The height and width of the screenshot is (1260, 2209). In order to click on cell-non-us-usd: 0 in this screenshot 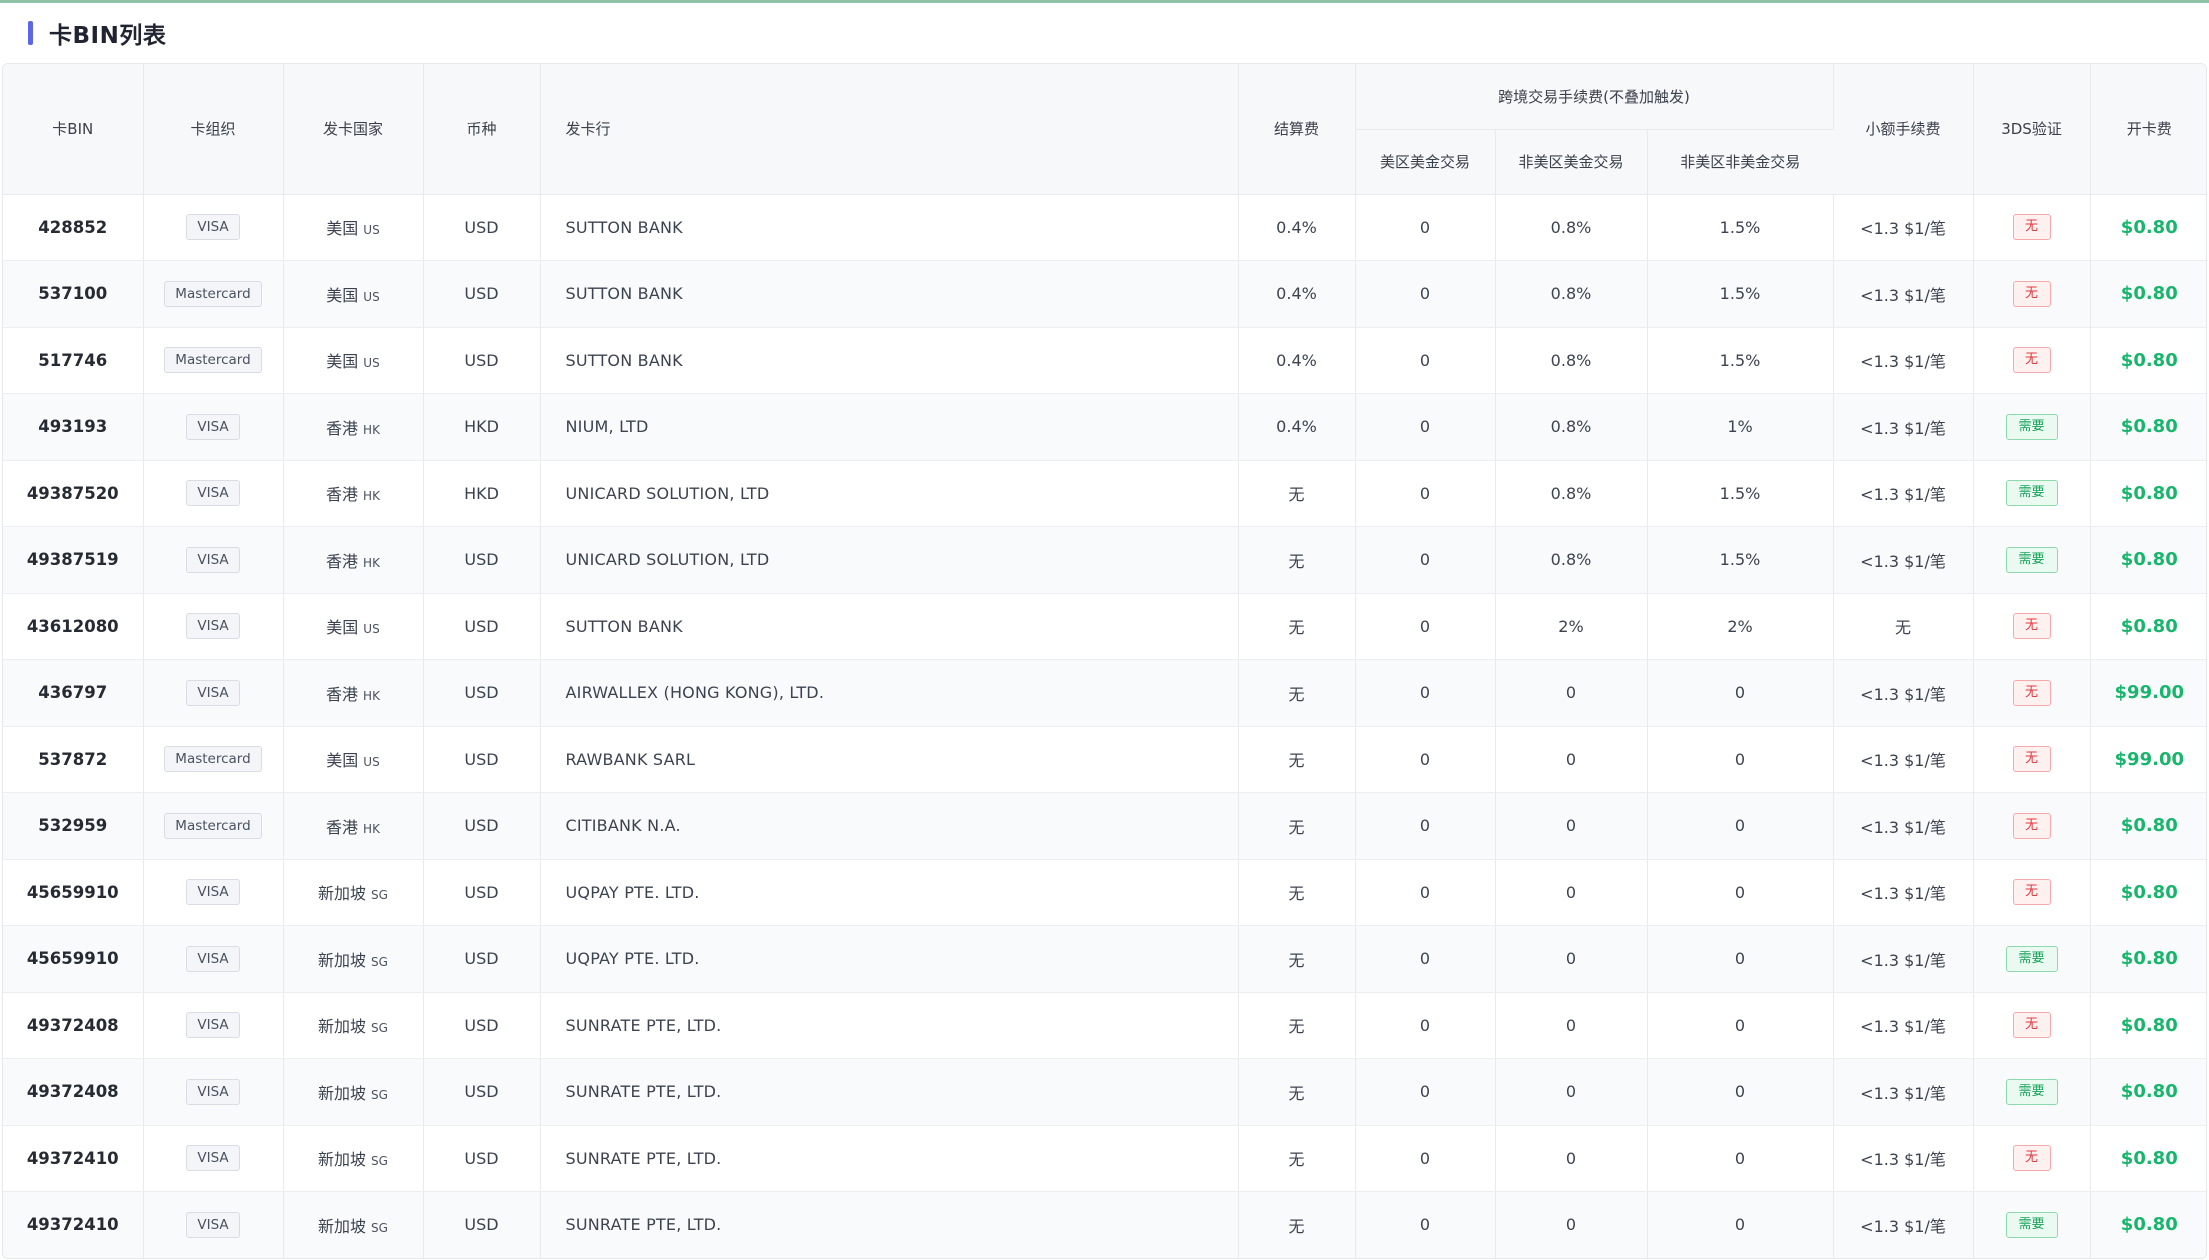, I will do `click(1571, 1224)`.